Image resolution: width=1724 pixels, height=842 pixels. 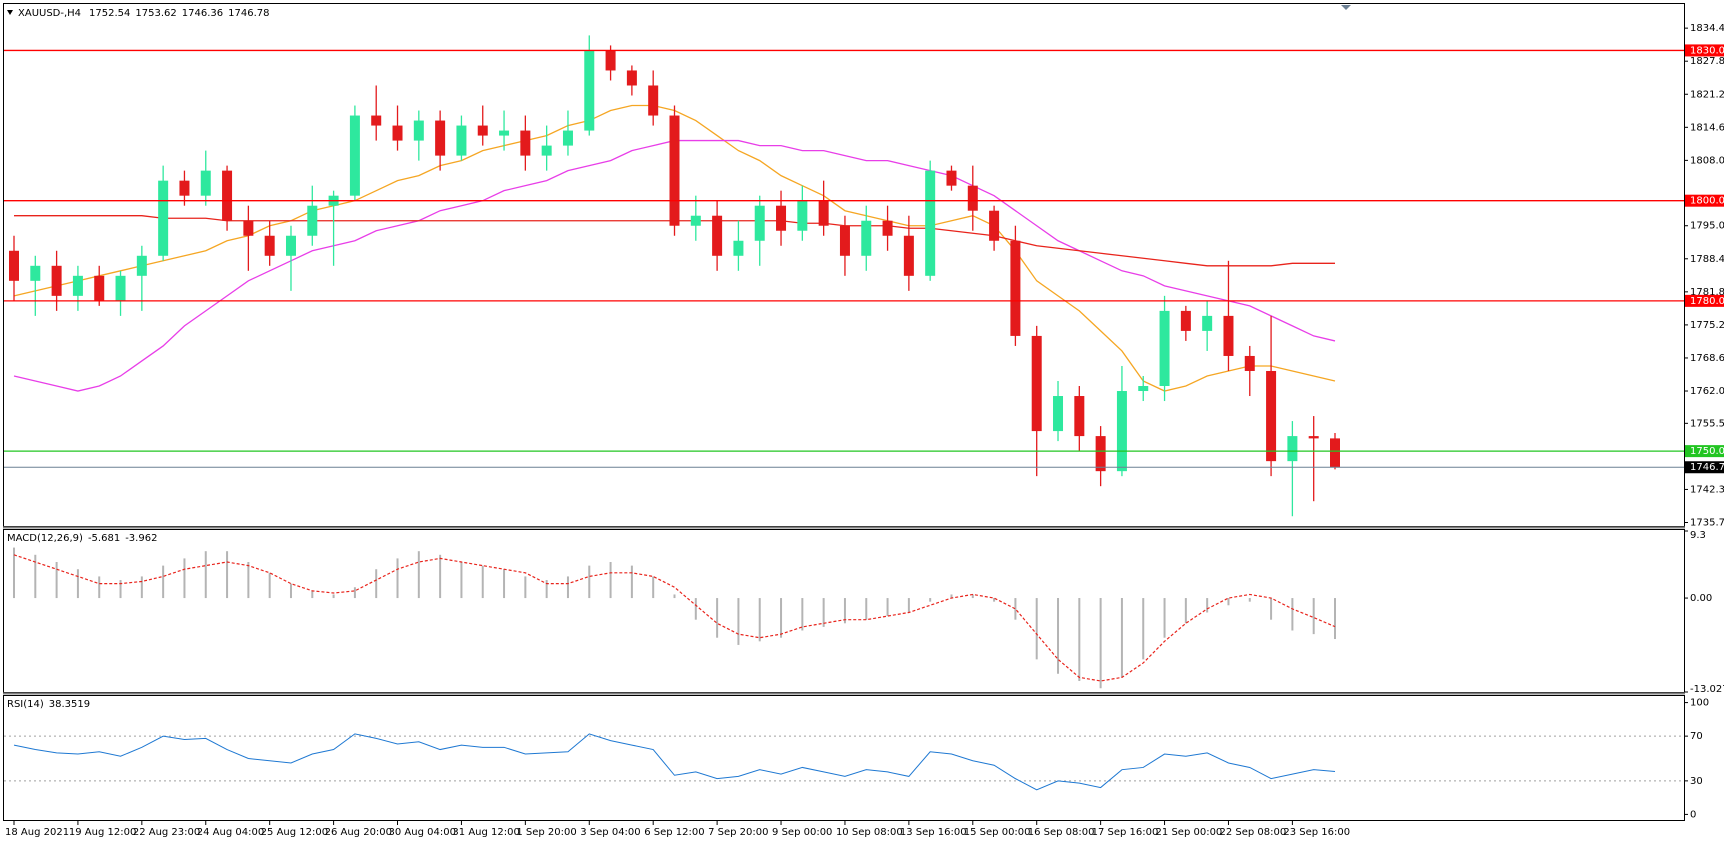 I want to click on x-tick-label: 25 Aug 12:00, so click(x=294, y=832).